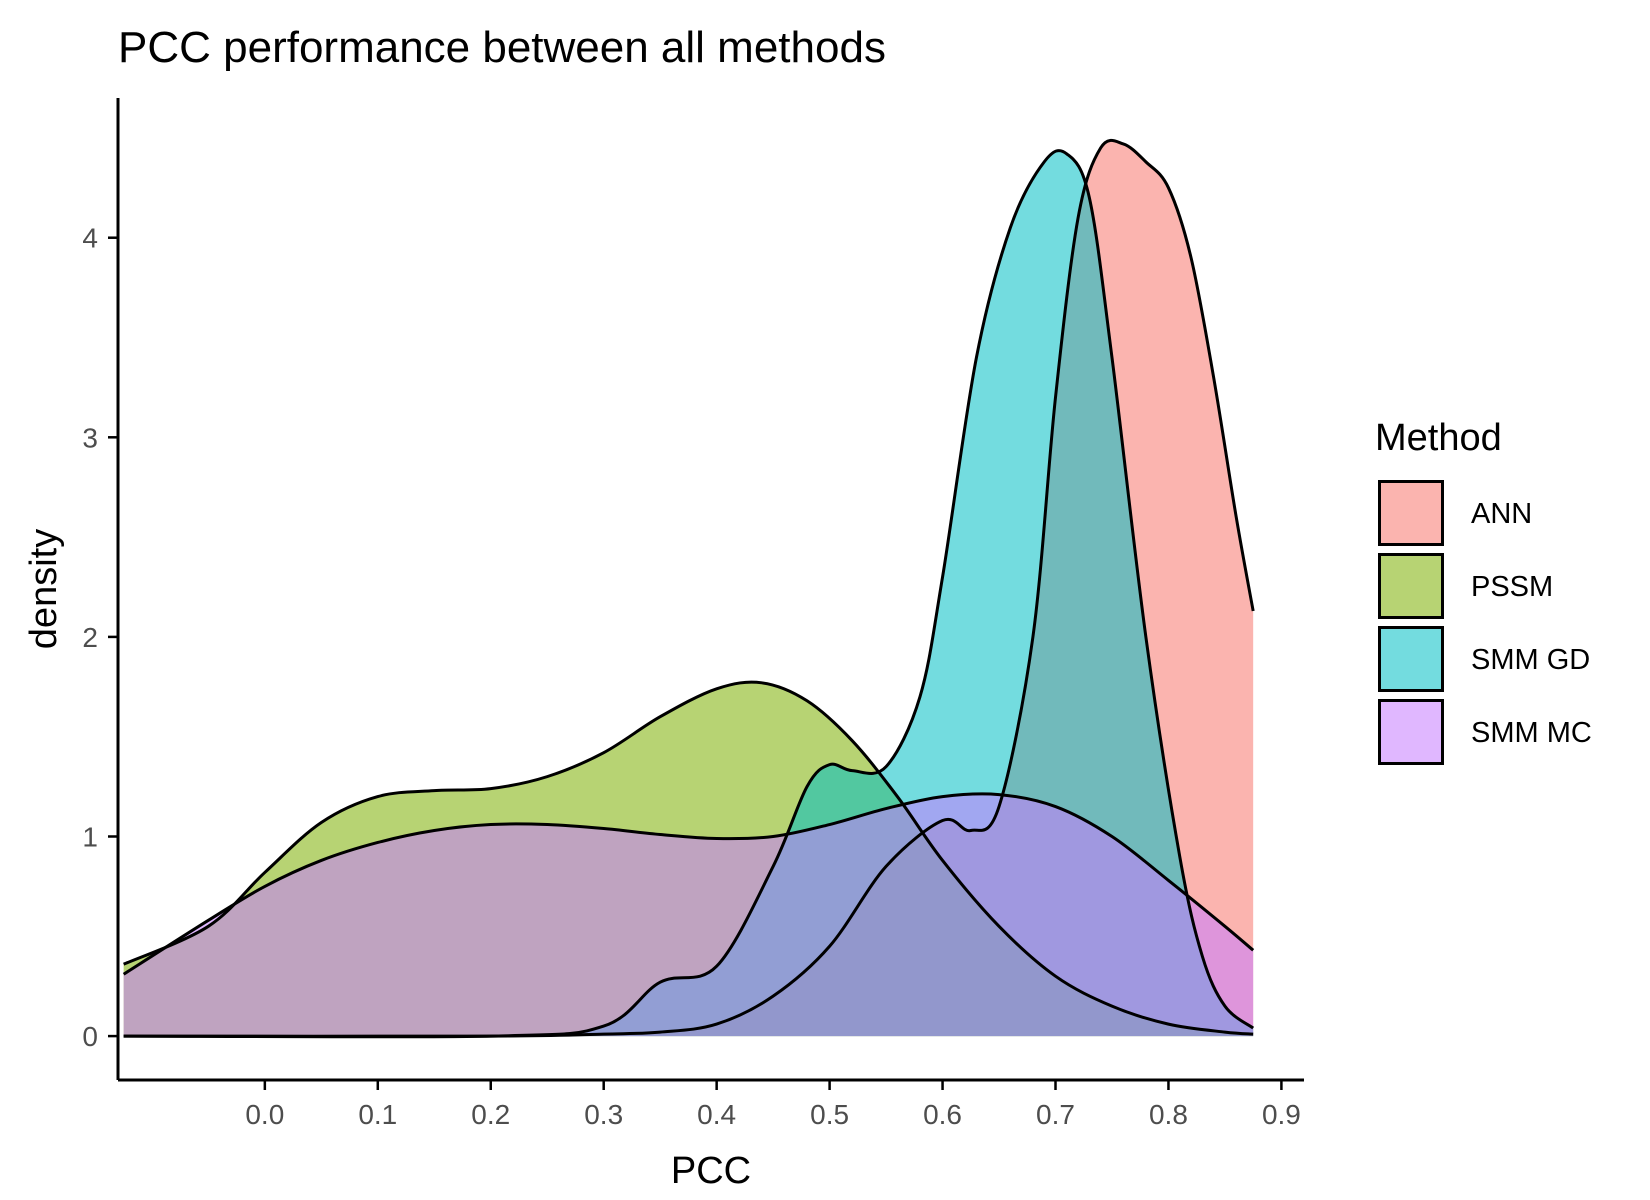  Describe the element at coordinates (1438, 438) in the screenshot. I see `legend-title: Method` at that location.